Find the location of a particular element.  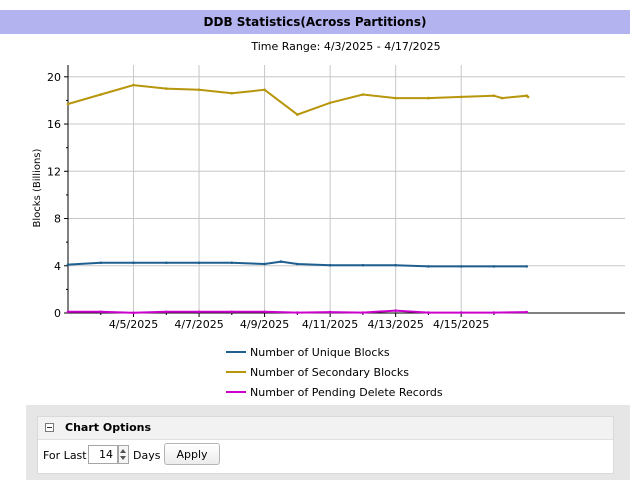

y-tick-label: 20 is located at coordinates (54, 77).